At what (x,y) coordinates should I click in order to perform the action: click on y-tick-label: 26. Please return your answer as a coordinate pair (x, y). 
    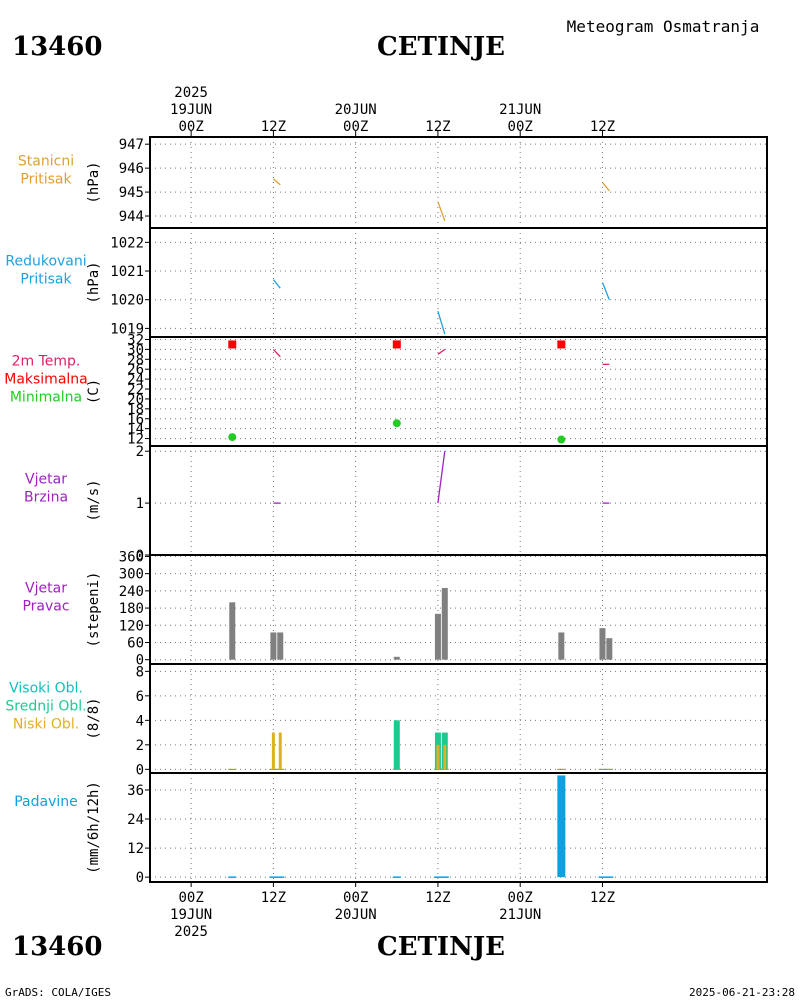
    Looking at the image, I should click on (135, 370).